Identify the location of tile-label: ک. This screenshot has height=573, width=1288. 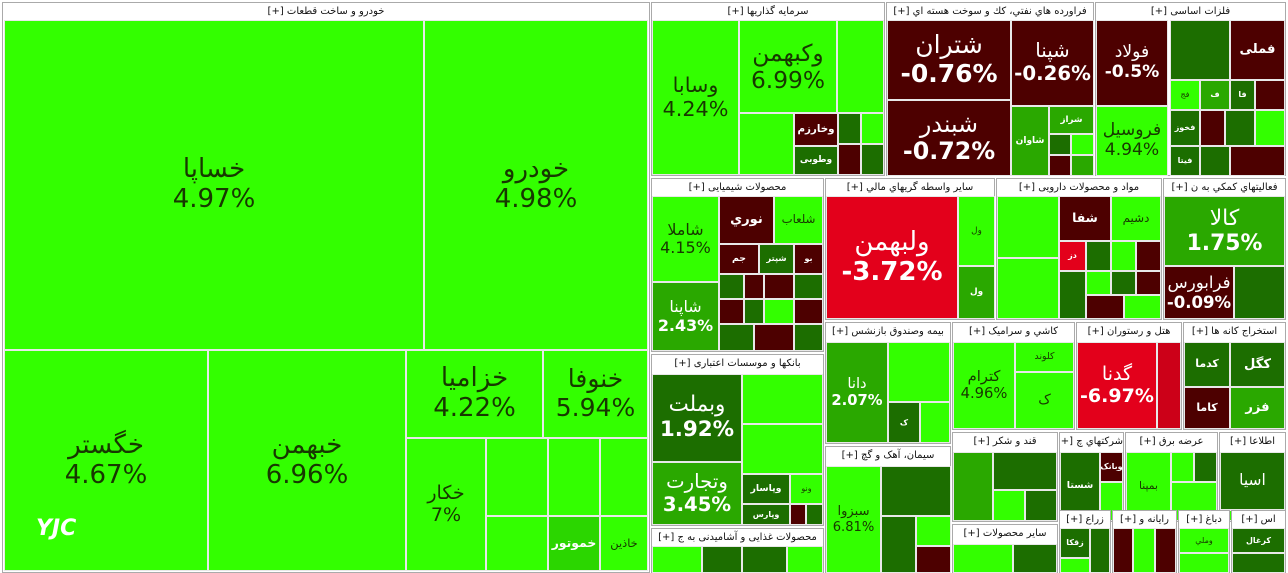
(904, 422).